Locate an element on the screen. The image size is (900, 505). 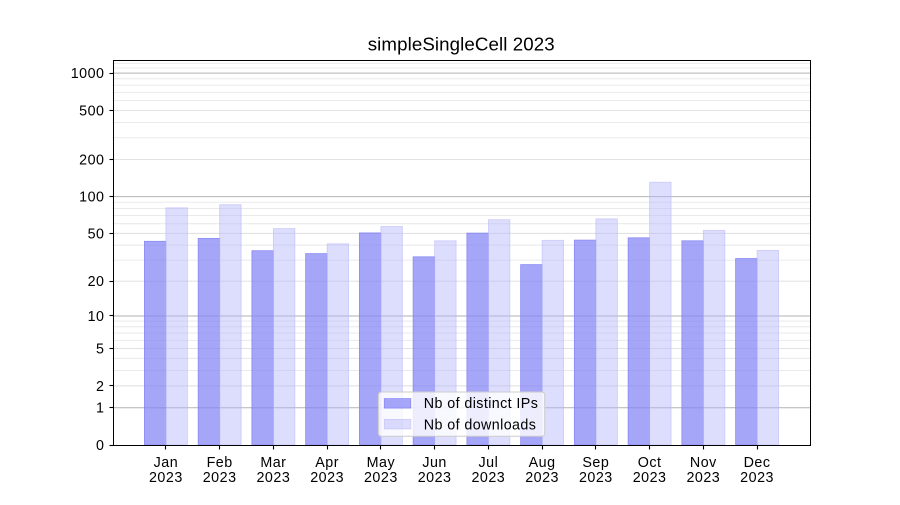
svg-text: 1000 is located at coordinates (88, 74).